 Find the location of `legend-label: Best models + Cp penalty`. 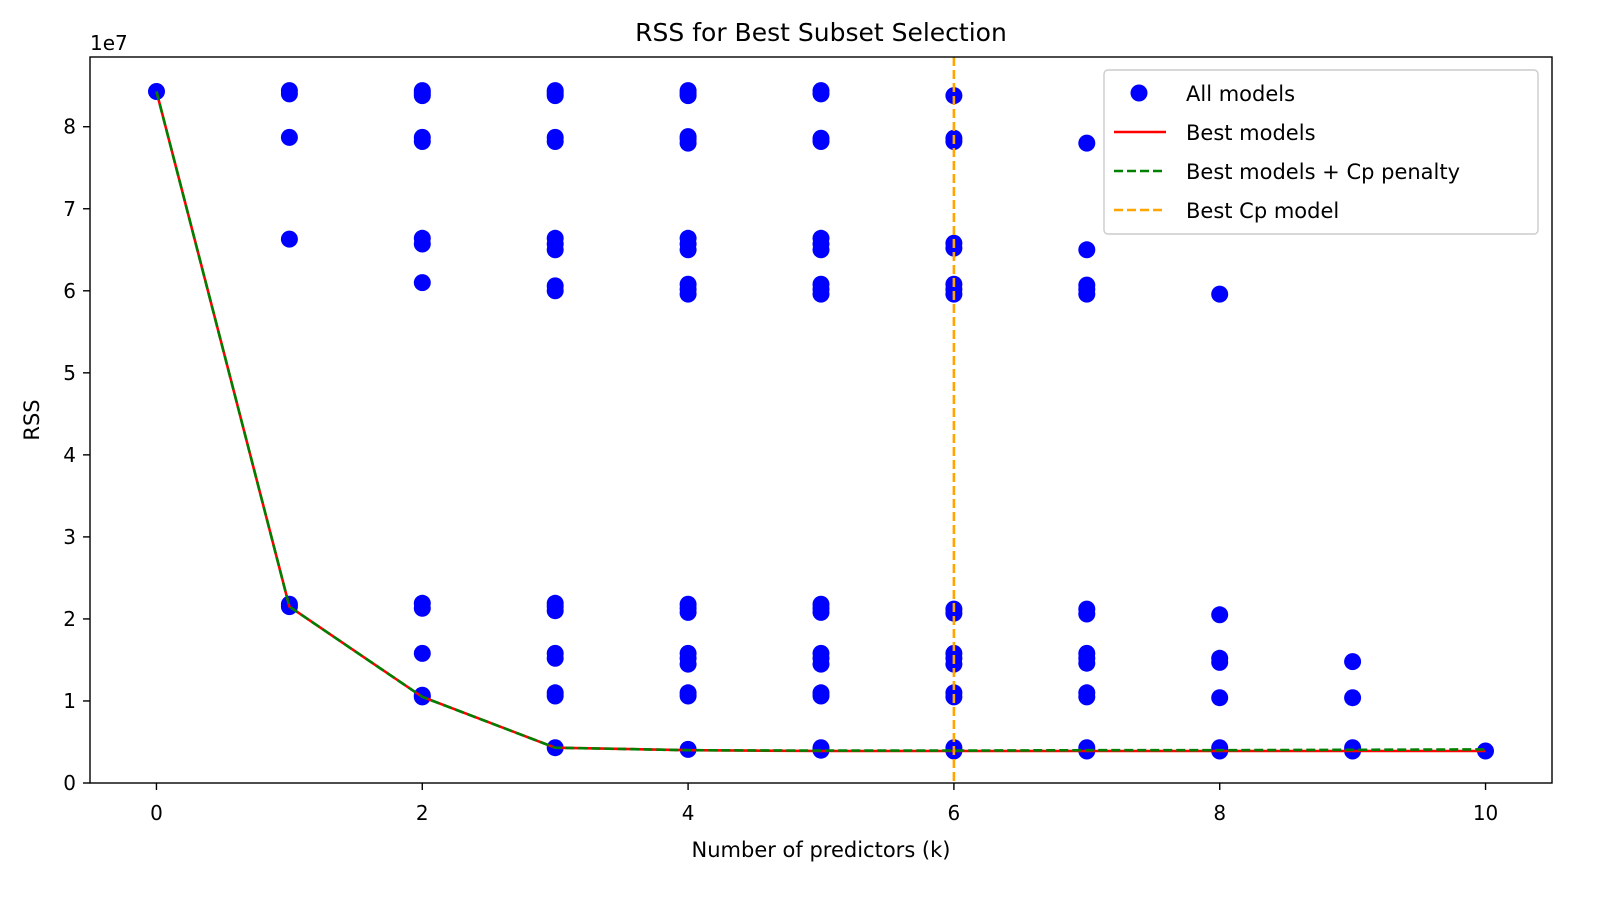

legend-label: Best models + Cp penalty is located at coordinates (1323, 172).